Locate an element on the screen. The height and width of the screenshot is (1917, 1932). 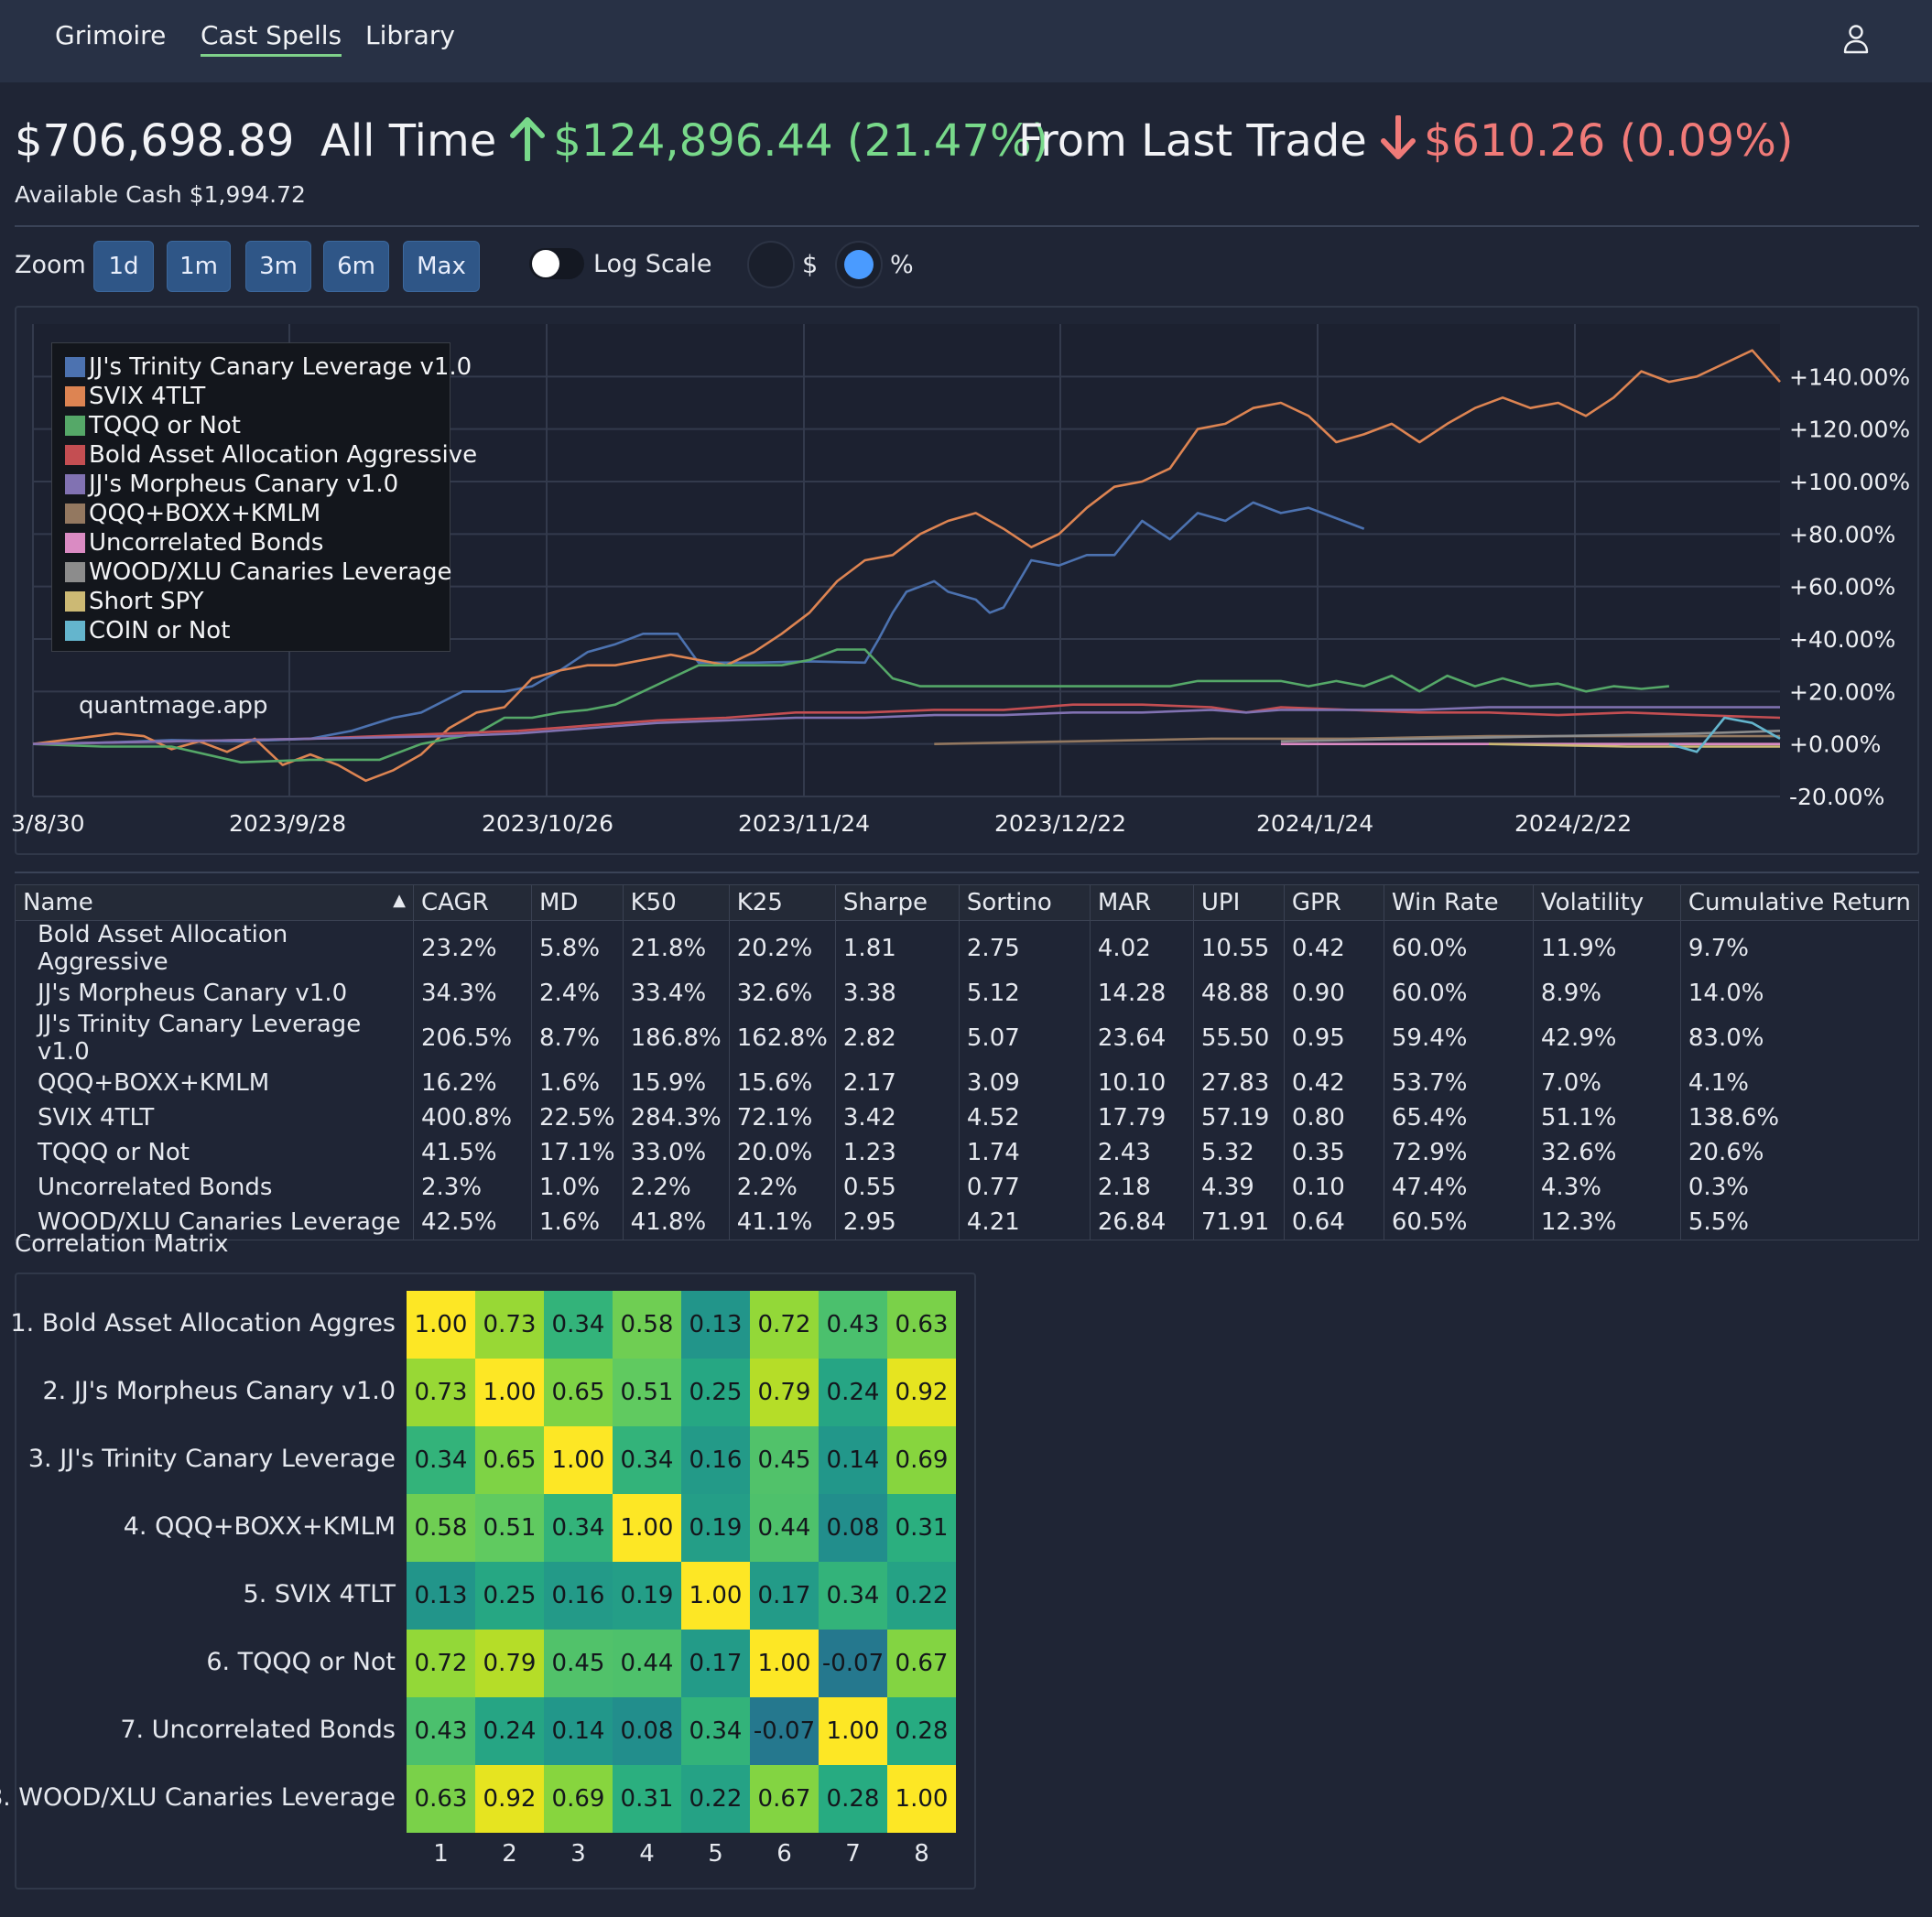
correlation-cell: 0.92 is located at coordinates (509, 1799).